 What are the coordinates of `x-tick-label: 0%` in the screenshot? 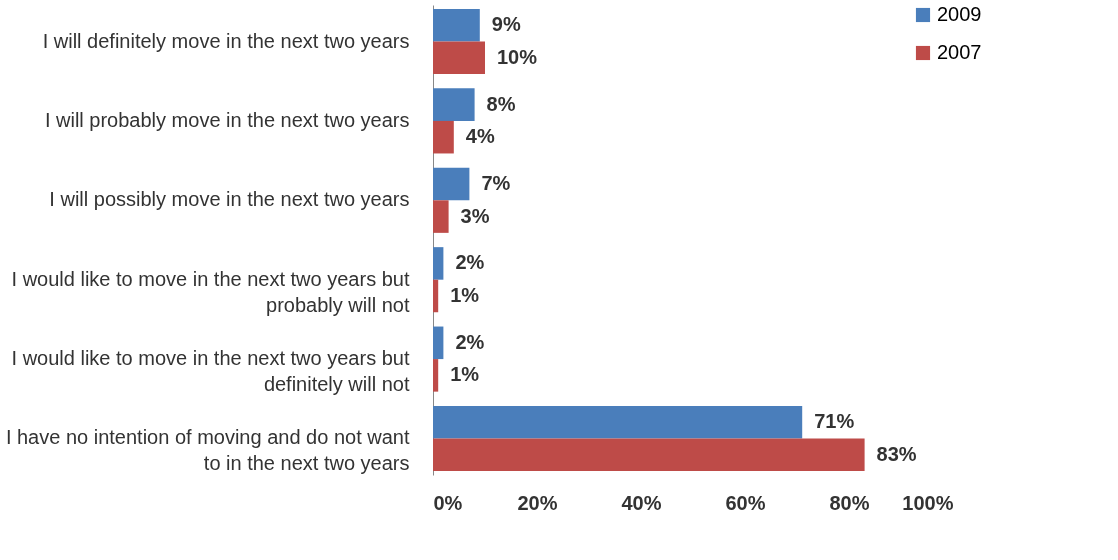 It's located at (448, 502).